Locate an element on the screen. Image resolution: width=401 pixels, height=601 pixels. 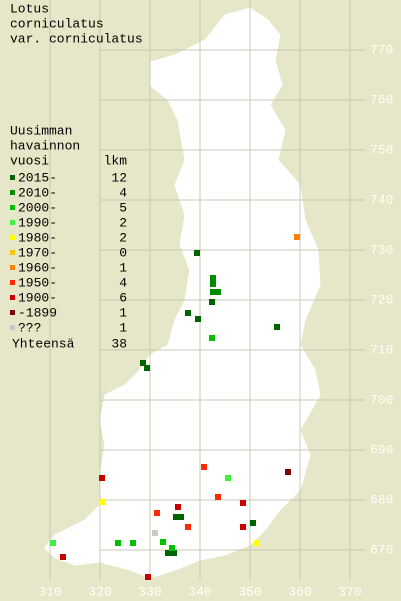
legend-count: 0 is located at coordinates (123, 252).